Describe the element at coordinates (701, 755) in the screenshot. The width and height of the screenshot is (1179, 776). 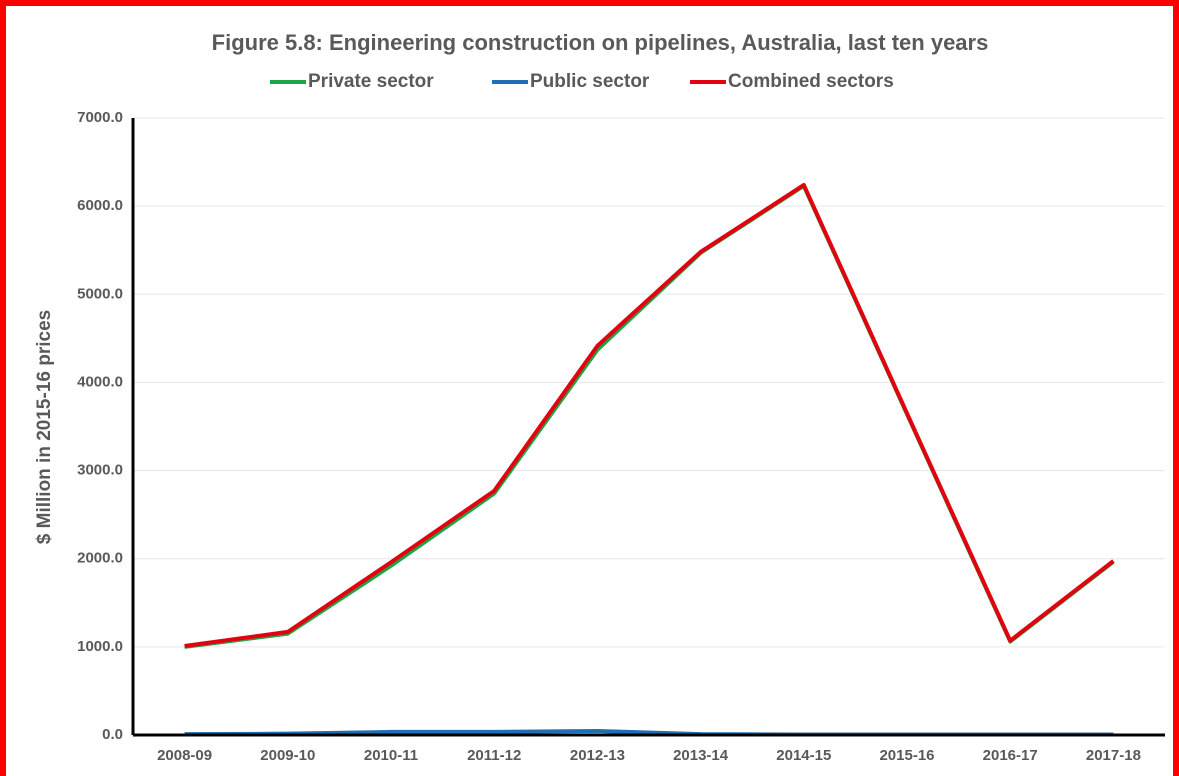
I see `x-tick-label: 2013-14` at that location.